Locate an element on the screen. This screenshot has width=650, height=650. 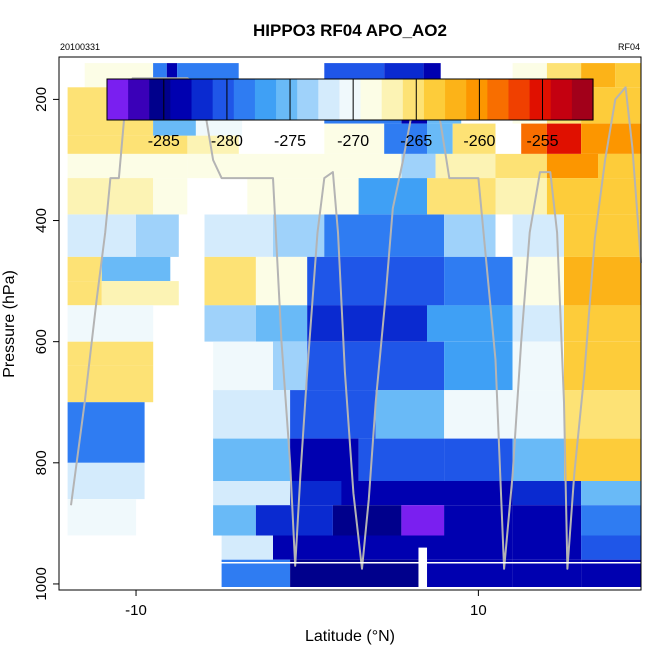
colorbar-tick-label: -285 is located at coordinates (164, 141).